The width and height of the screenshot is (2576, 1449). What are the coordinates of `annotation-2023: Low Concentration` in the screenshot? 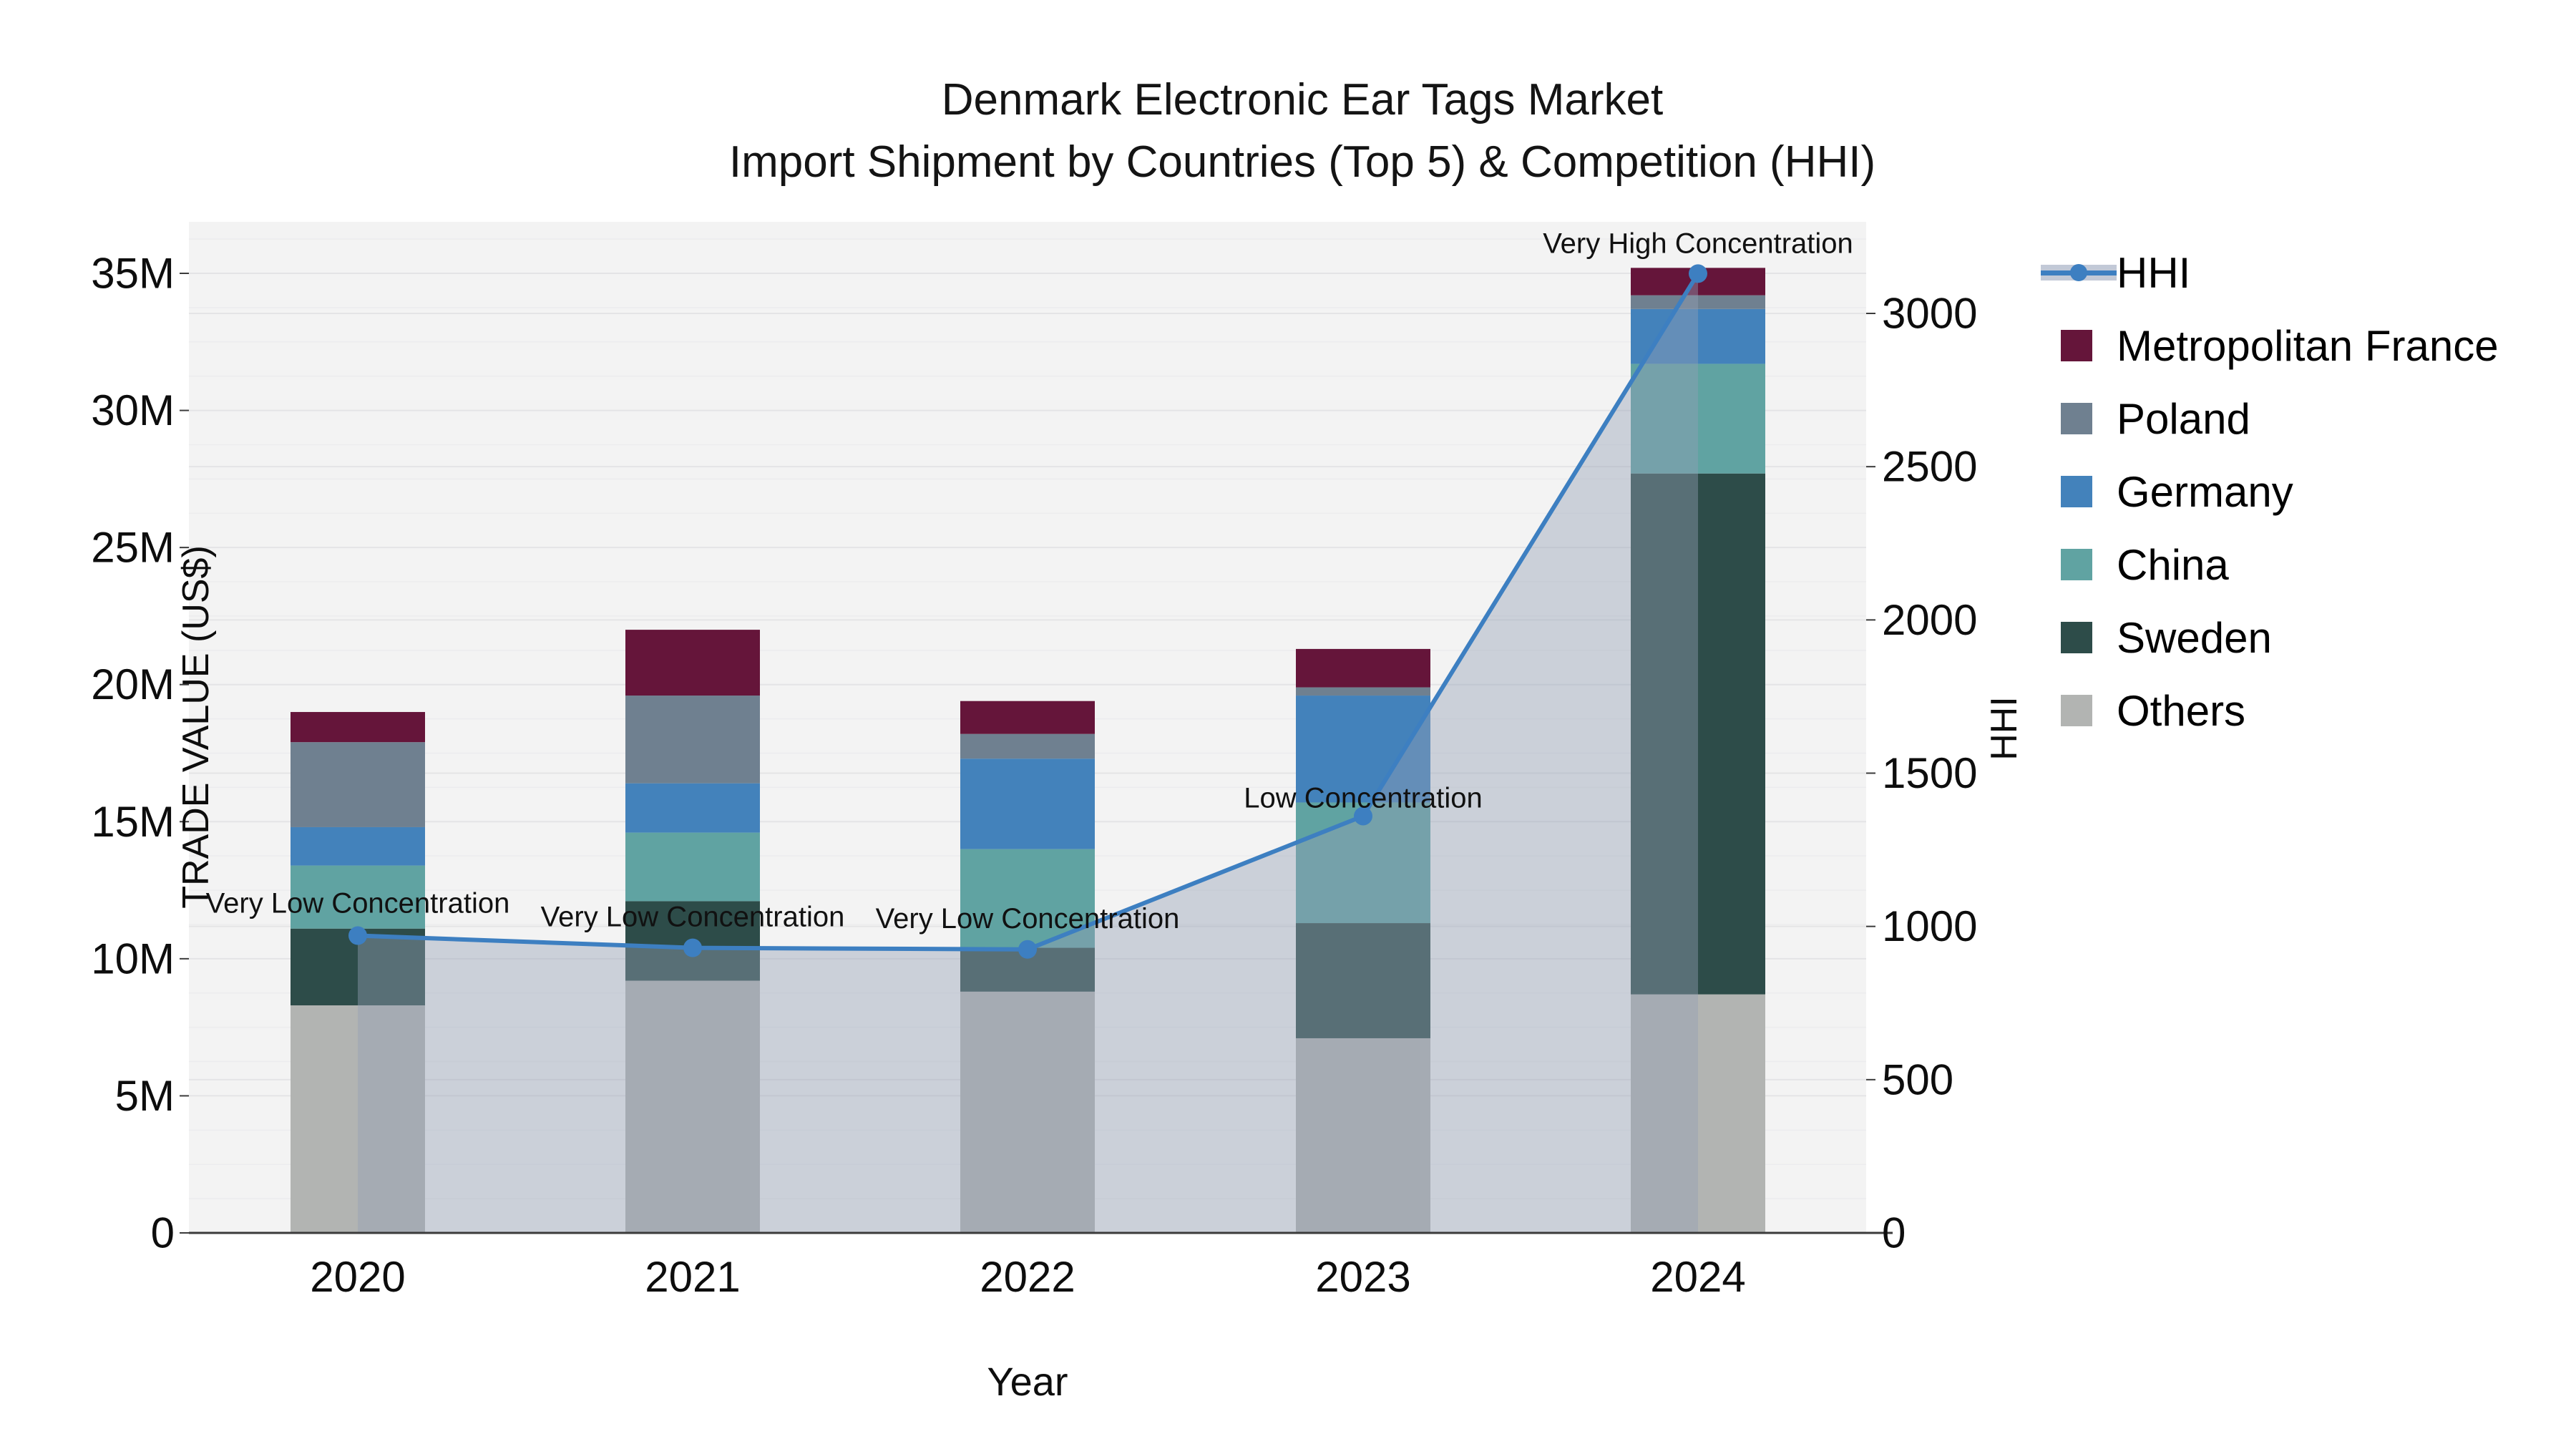 It's located at (1363, 798).